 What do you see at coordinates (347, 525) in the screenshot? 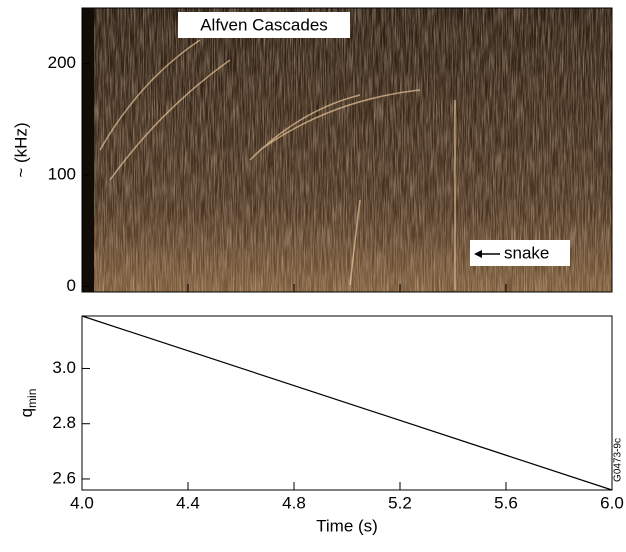
I see `x-axis-label: Time (s)` at bounding box center [347, 525].